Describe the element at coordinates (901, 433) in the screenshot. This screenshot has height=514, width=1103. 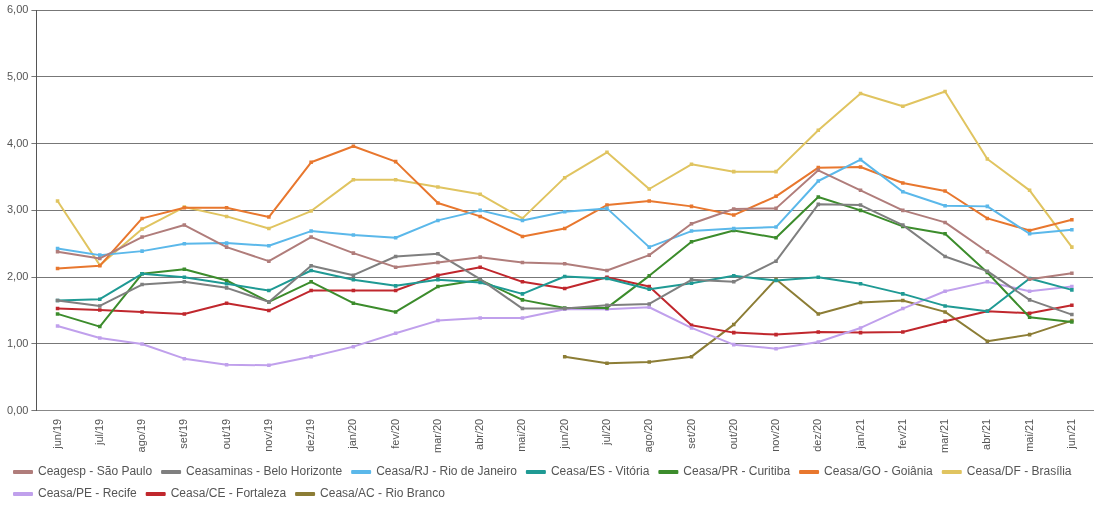
I see `x-tick-label: fev/21` at that location.